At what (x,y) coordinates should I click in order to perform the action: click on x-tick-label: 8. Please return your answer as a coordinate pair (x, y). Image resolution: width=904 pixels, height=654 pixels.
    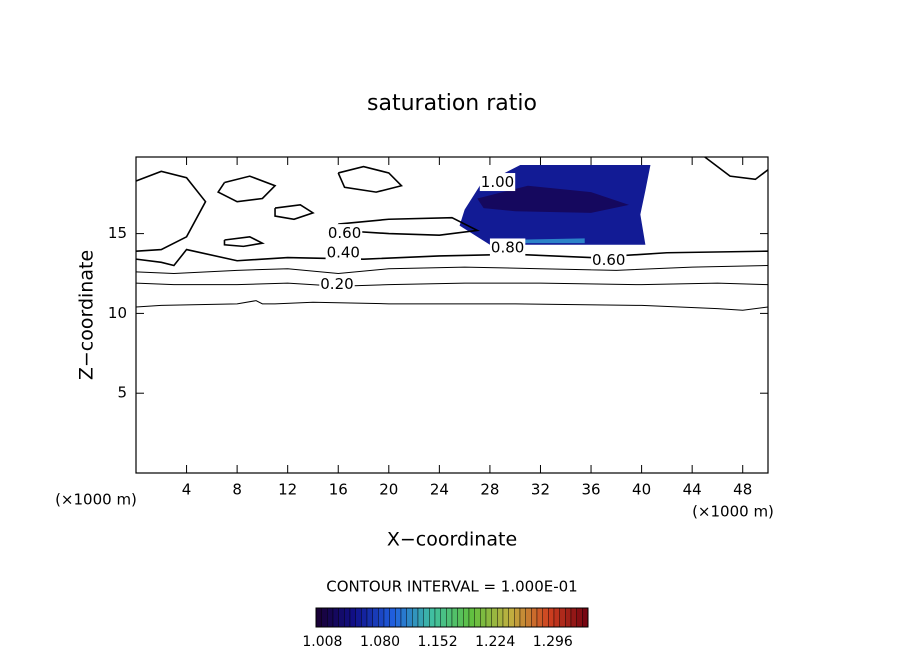
    Looking at the image, I should click on (237, 490).